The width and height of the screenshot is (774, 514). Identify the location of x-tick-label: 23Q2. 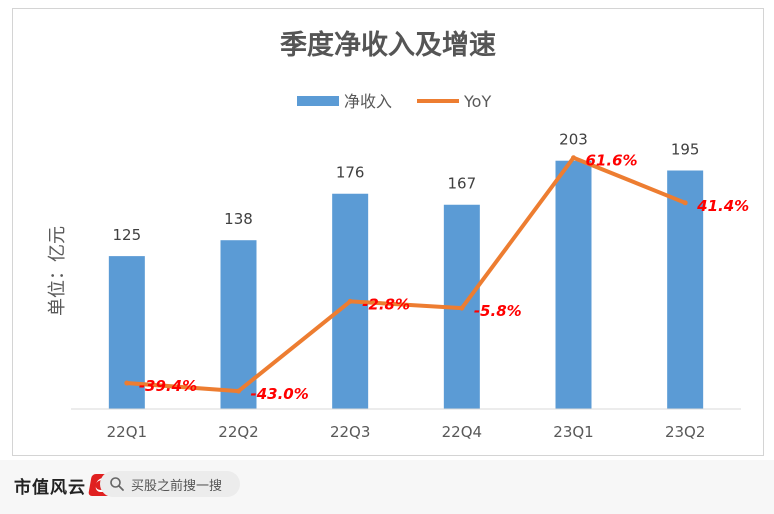
(685, 432).